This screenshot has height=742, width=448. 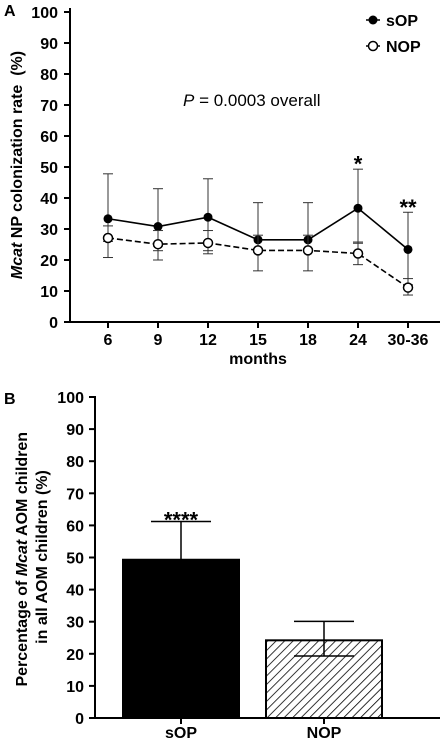 What do you see at coordinates (253, 730) in the screenshot?
I see `panel-b-x-ticks: sOP NOP` at bounding box center [253, 730].